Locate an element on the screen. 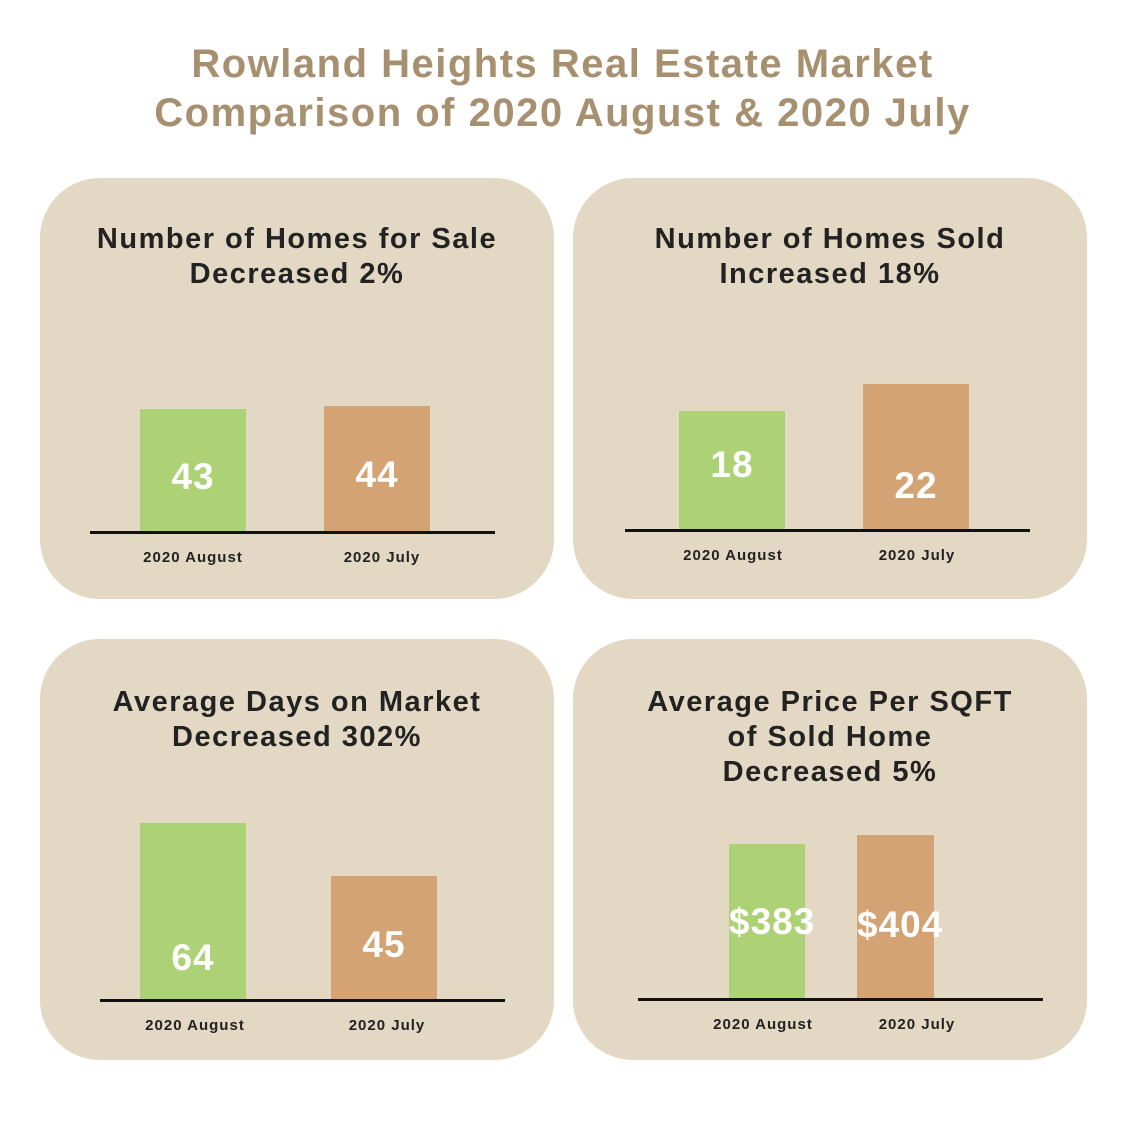  bar: 64 is located at coordinates (193, 911).